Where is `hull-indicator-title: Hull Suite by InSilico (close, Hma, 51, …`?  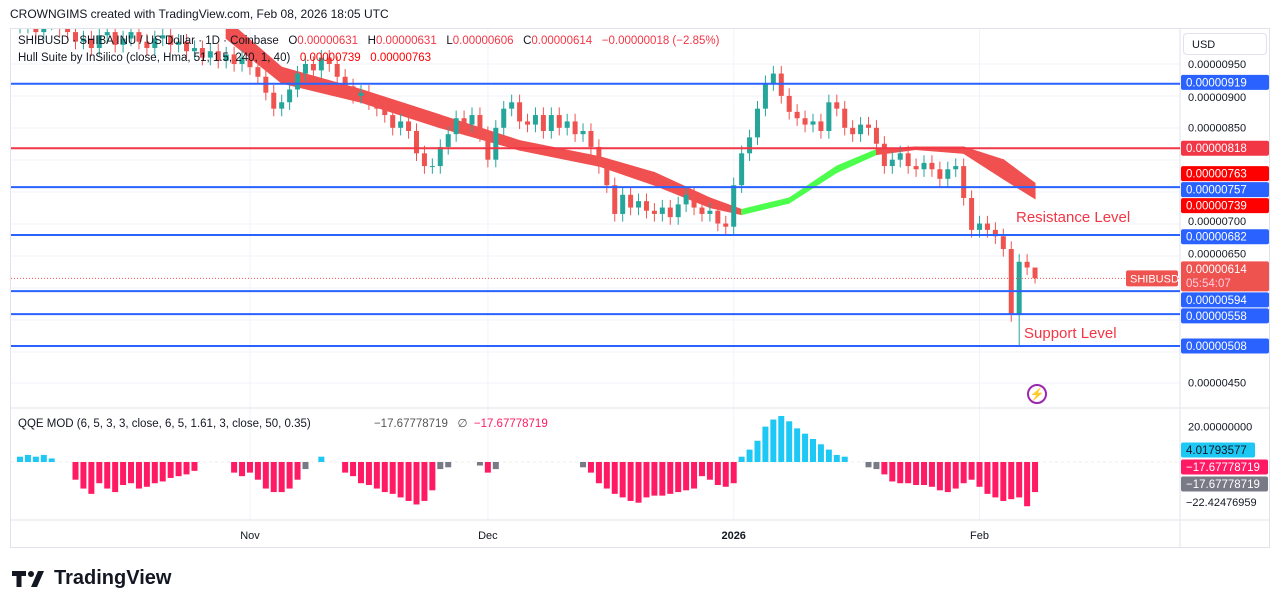
hull-indicator-title: Hull Suite by InSilico (close, Hma, 51, … is located at coordinates (154, 58).